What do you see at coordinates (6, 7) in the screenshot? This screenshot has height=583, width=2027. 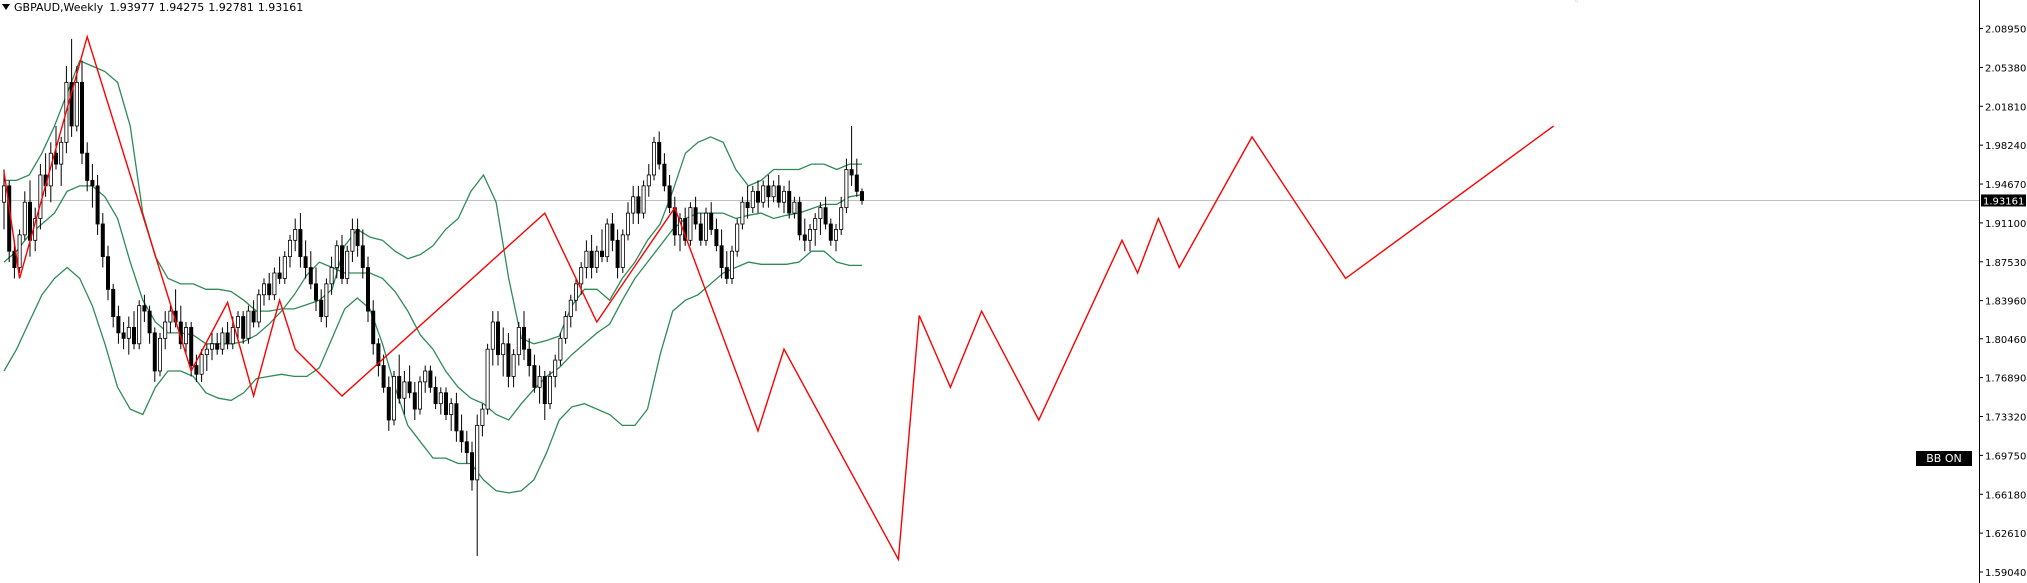 I see `collapse-triangle-icon` at bounding box center [6, 7].